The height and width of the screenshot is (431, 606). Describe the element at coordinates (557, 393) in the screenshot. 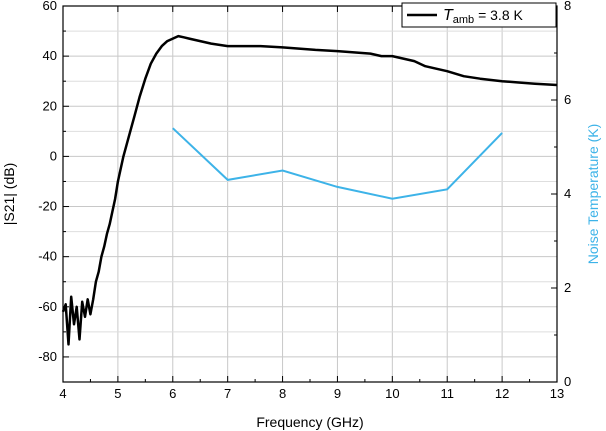

I see `x-tick-label: 13` at that location.